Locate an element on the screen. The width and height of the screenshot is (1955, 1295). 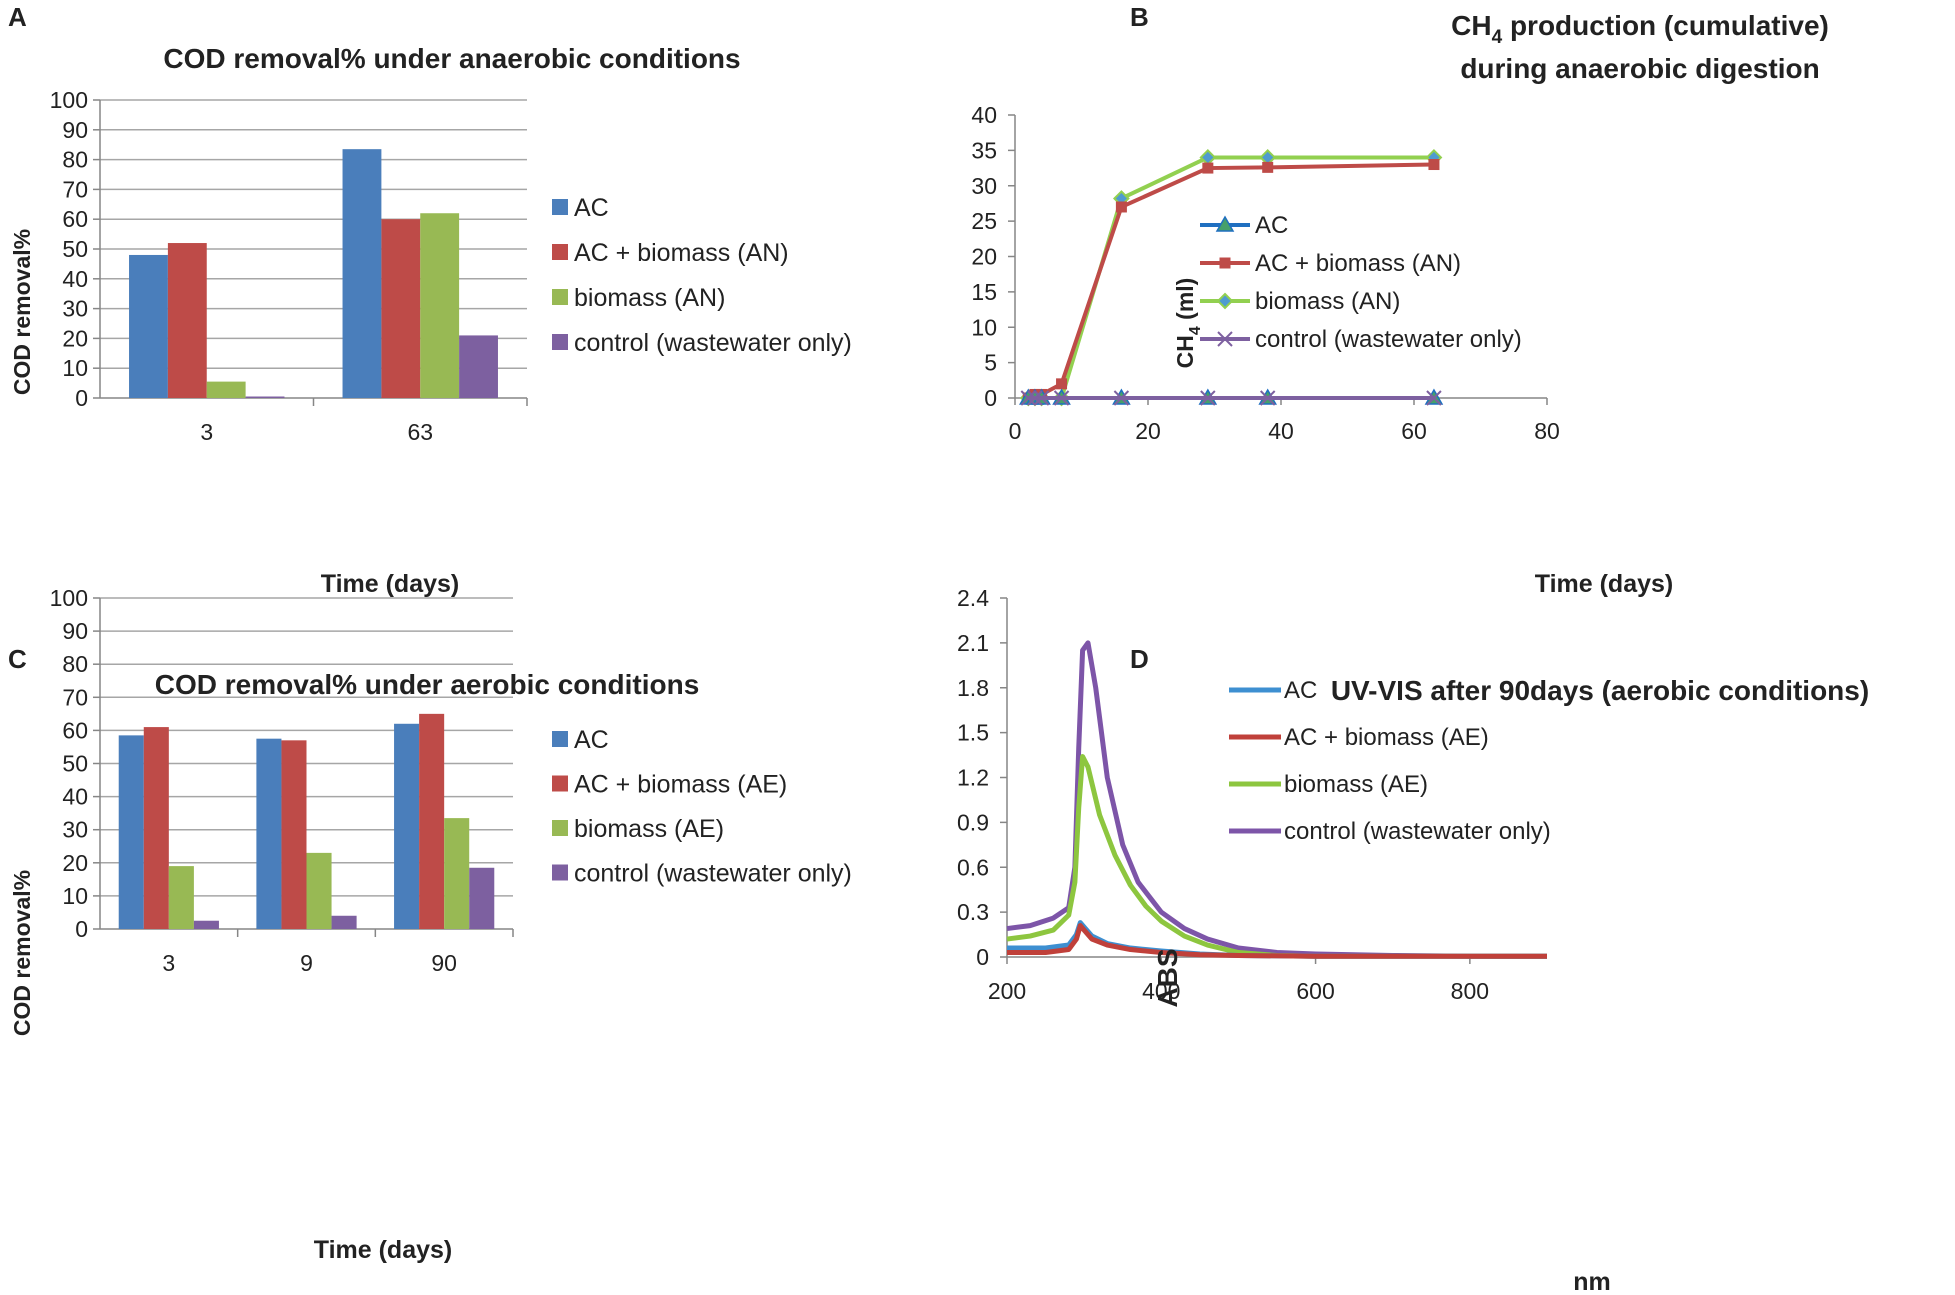
y-tick-label-d-5: 1.5 is located at coordinates (973, 733).